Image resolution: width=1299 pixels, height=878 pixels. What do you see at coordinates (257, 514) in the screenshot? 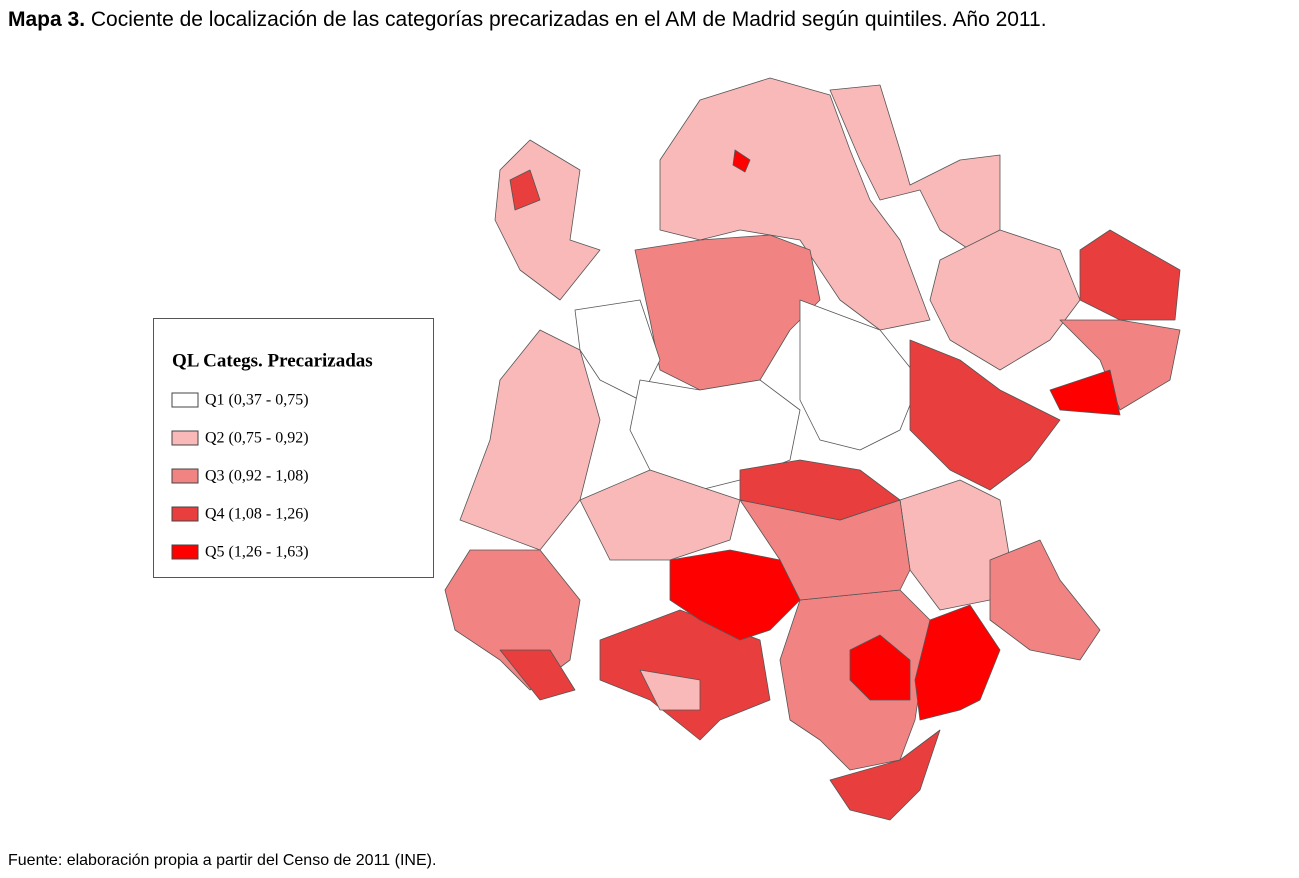
I see `legend-label: Q4 (1,08 - 1,26)` at bounding box center [257, 514].